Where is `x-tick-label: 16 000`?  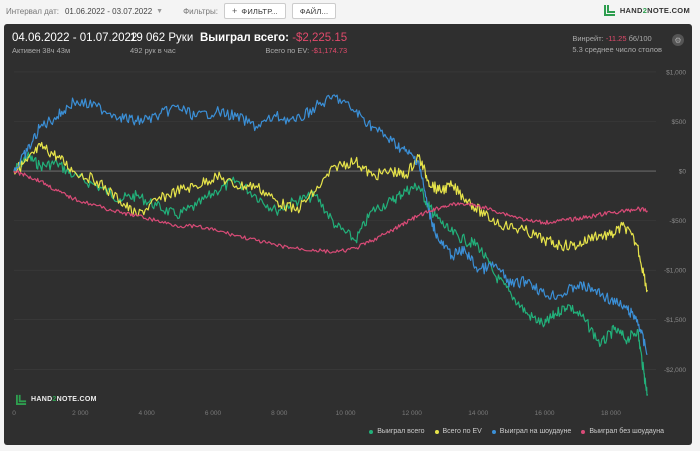 x-tick-label: 16 000 is located at coordinates (545, 413).